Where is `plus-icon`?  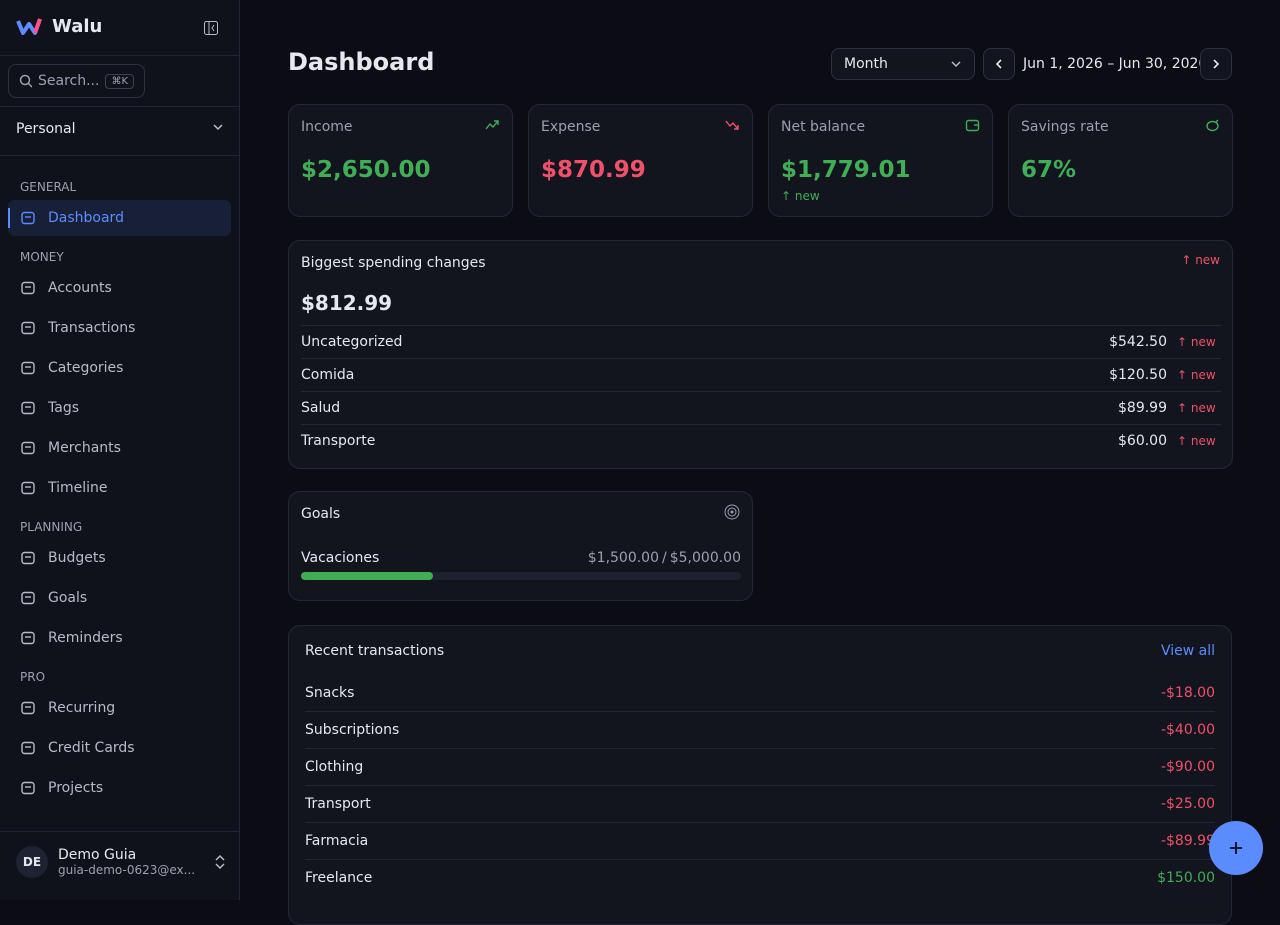 plus-icon is located at coordinates (1236, 848).